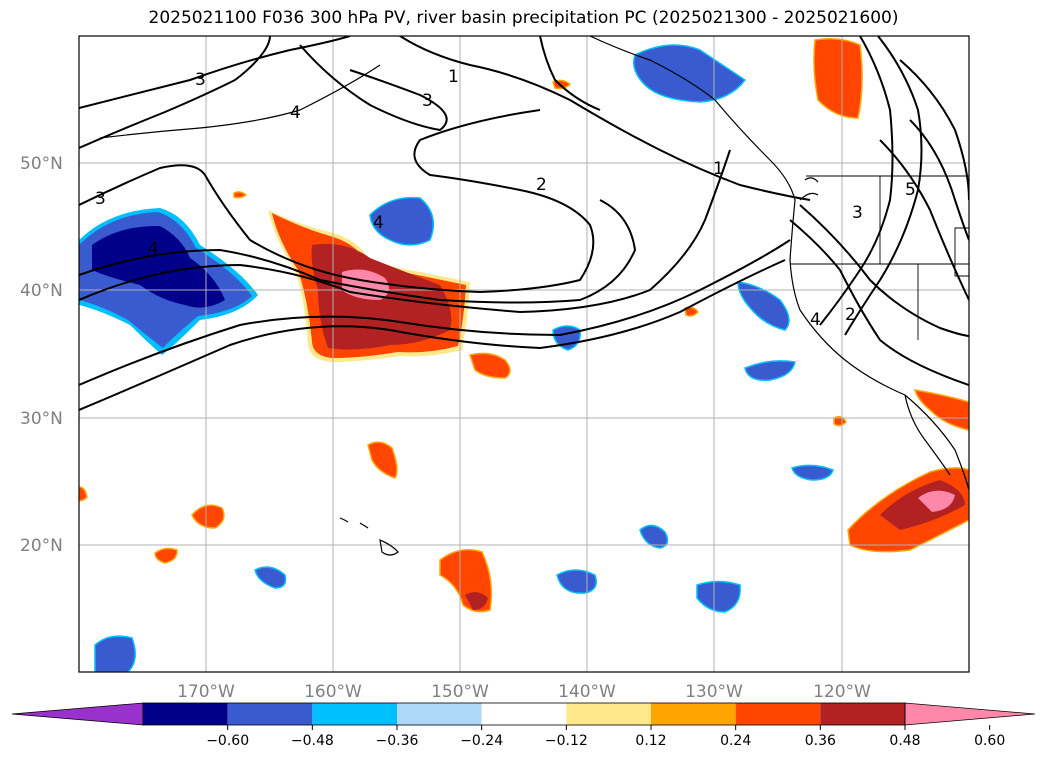 This screenshot has width=1047, height=765. Describe the element at coordinates (735, 741) in the screenshot. I see `colorbar-tick-label: 0.24` at that location.